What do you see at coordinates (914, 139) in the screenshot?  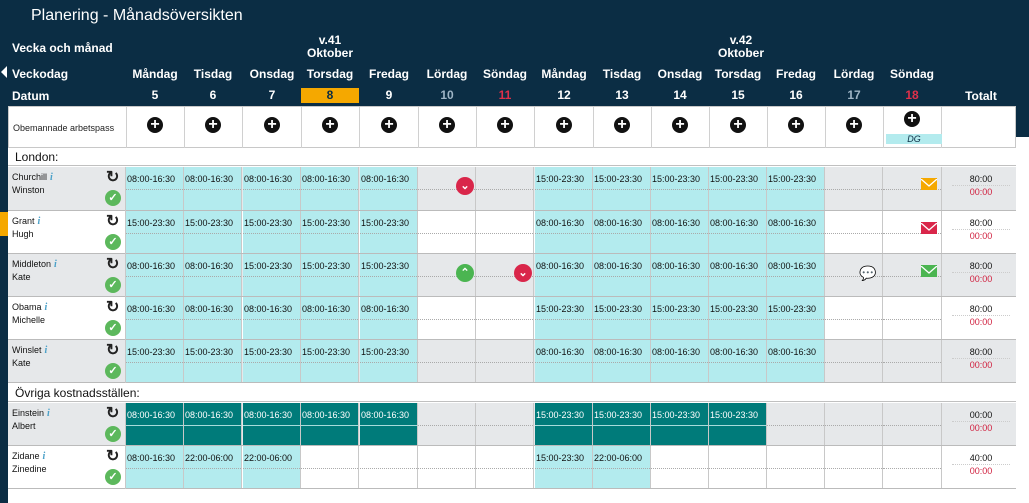 I see `dg-badge: DG` at bounding box center [914, 139].